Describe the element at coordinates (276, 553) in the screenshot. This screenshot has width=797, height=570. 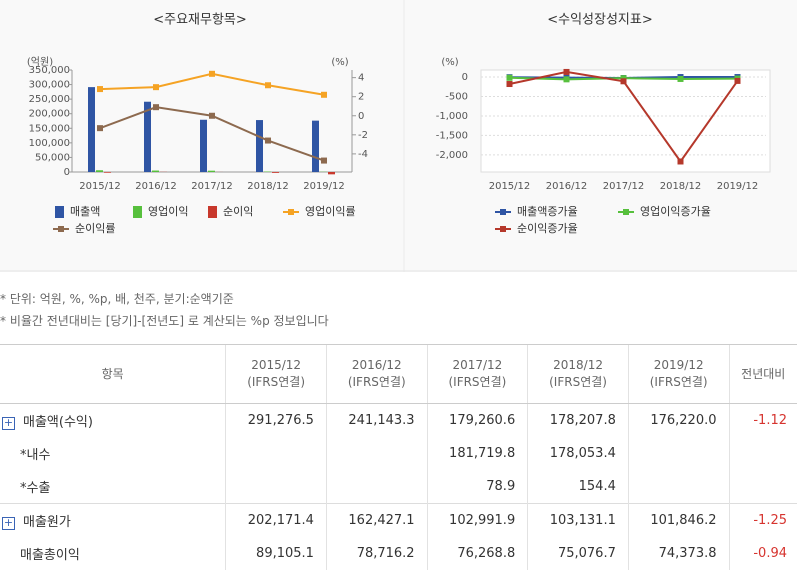
I see `cell: 89,105.1` at that location.